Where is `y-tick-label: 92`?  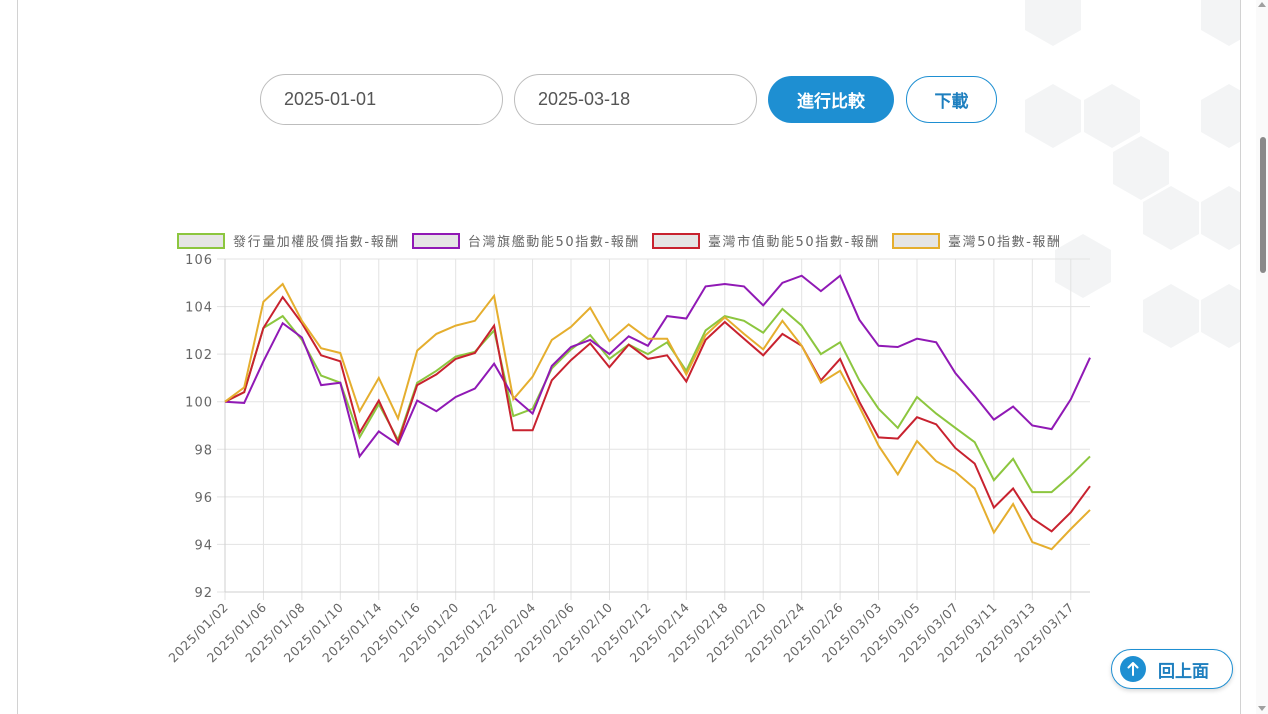 y-tick-label: 92 is located at coordinates (203, 593).